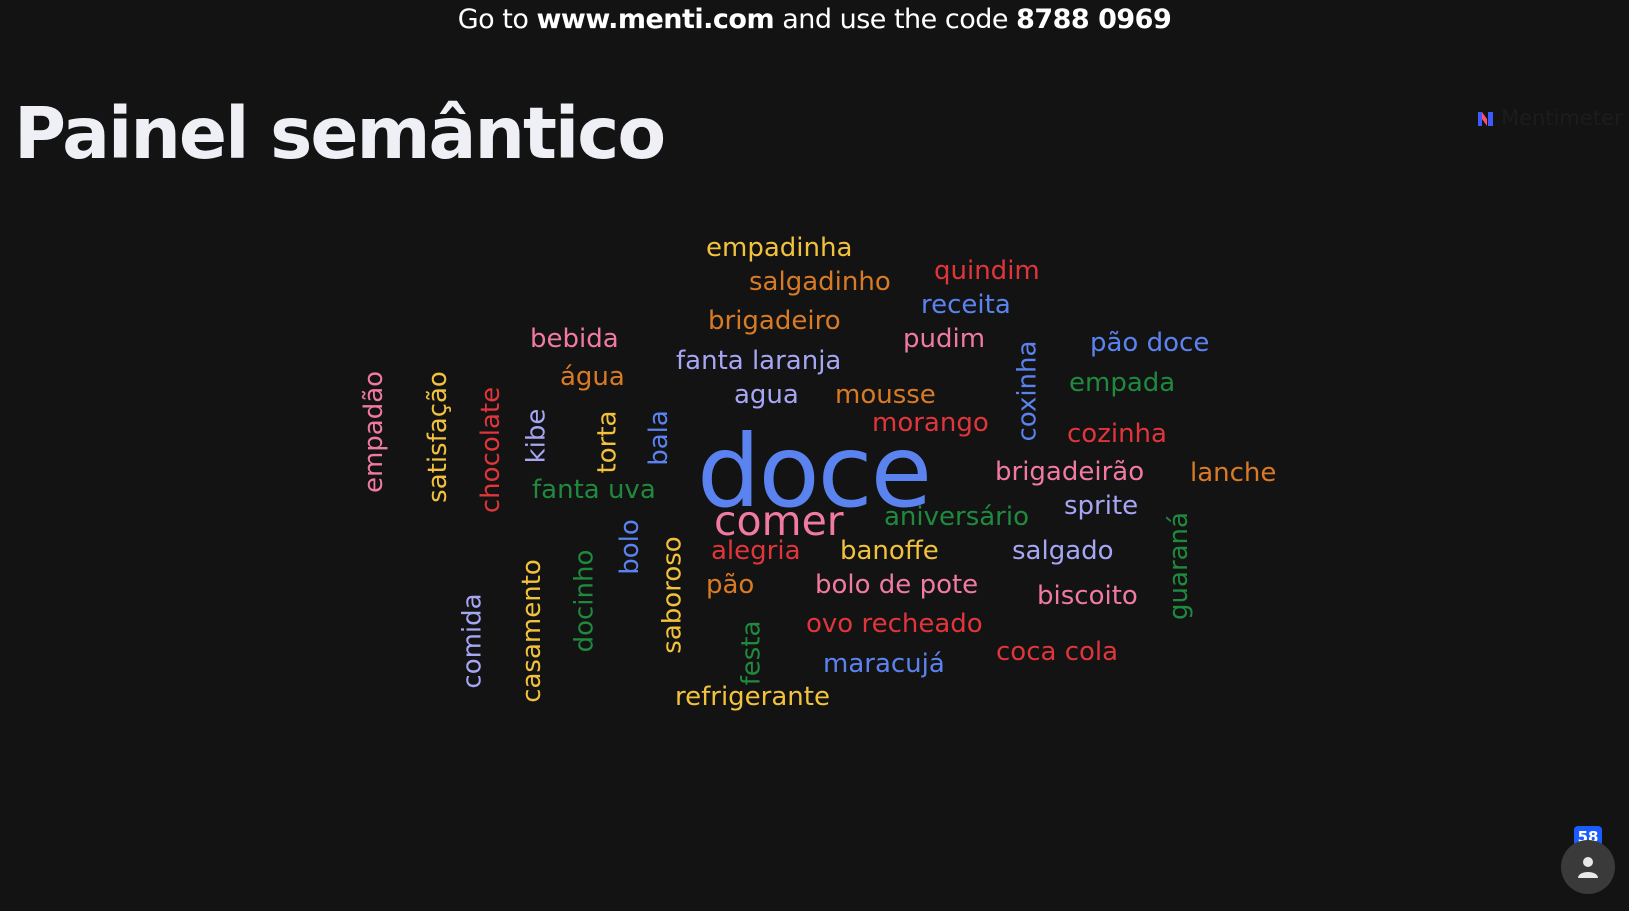  I want to click on word-bebida: bebida, so click(574, 339).